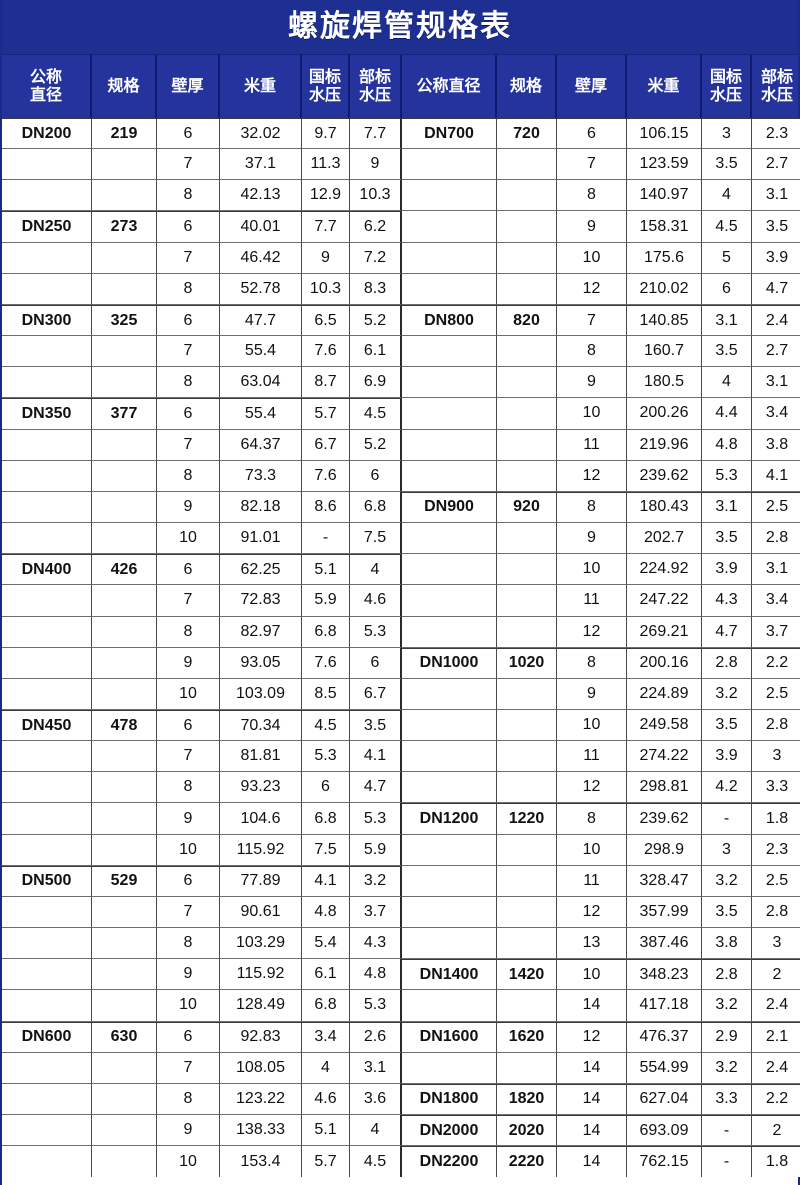 The height and width of the screenshot is (1185, 800). Describe the element at coordinates (664, 663) in the screenshot. I see `table-cell-米重: 200.16` at that location.